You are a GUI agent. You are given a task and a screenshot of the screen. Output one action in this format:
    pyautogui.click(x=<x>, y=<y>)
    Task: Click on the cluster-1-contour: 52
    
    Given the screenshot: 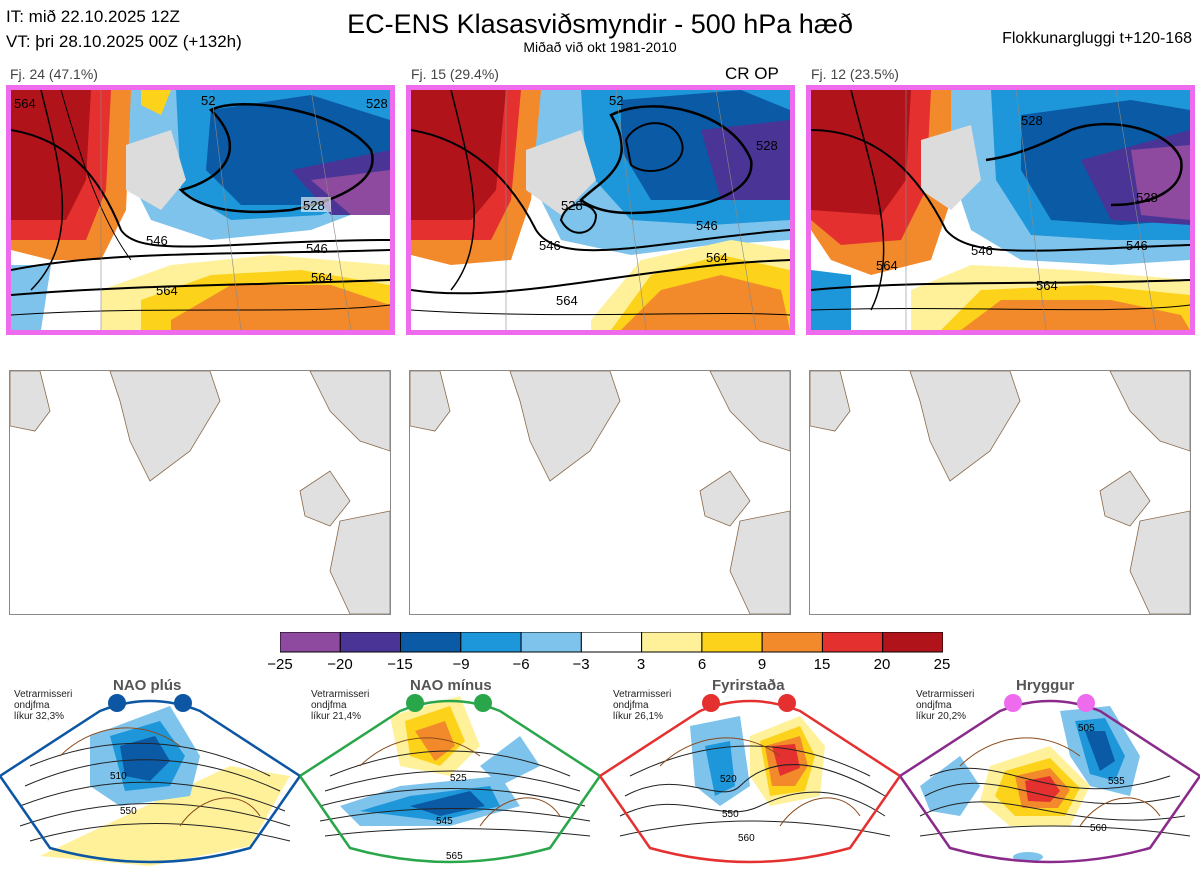 What is the action you would take?
    pyautogui.click(x=208, y=100)
    